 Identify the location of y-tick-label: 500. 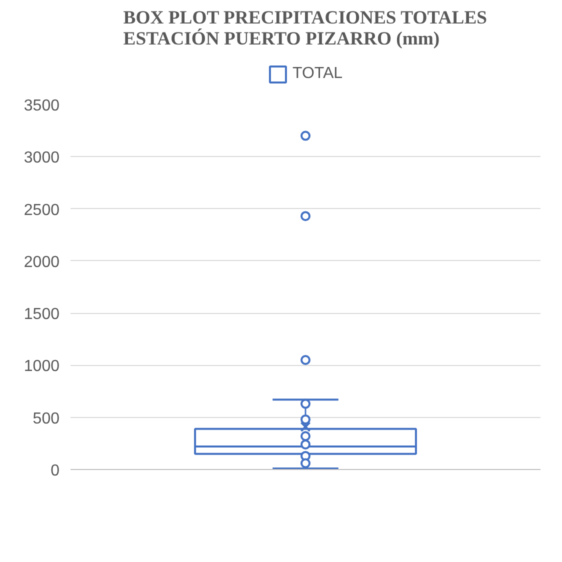
(46, 419).